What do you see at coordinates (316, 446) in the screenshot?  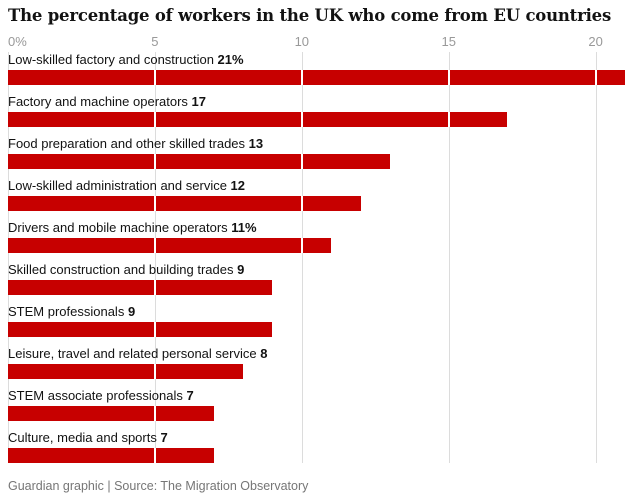 I see `bar-row: Culture, media and sports 7` at bounding box center [316, 446].